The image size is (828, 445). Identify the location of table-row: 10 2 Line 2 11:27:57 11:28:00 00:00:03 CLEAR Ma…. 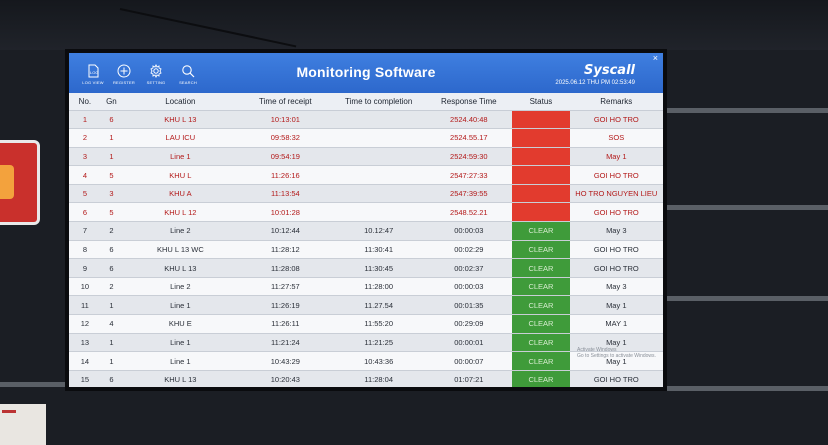
(366, 287).